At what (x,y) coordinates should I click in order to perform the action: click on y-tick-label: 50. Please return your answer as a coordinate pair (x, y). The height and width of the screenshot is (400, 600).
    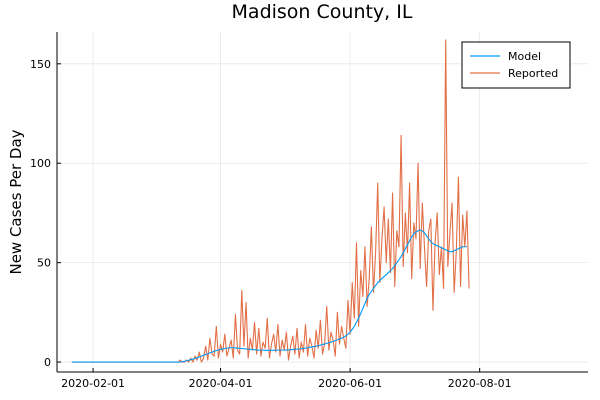
    Looking at the image, I should click on (44, 263).